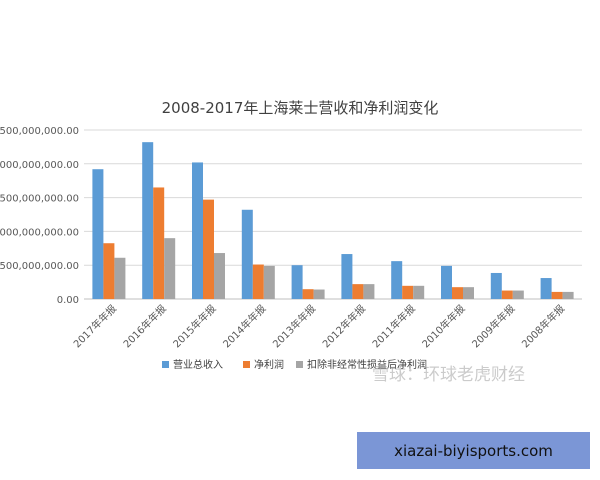 This screenshot has height=480, width=600. I want to click on legend-label: 净利润, so click(269, 364).